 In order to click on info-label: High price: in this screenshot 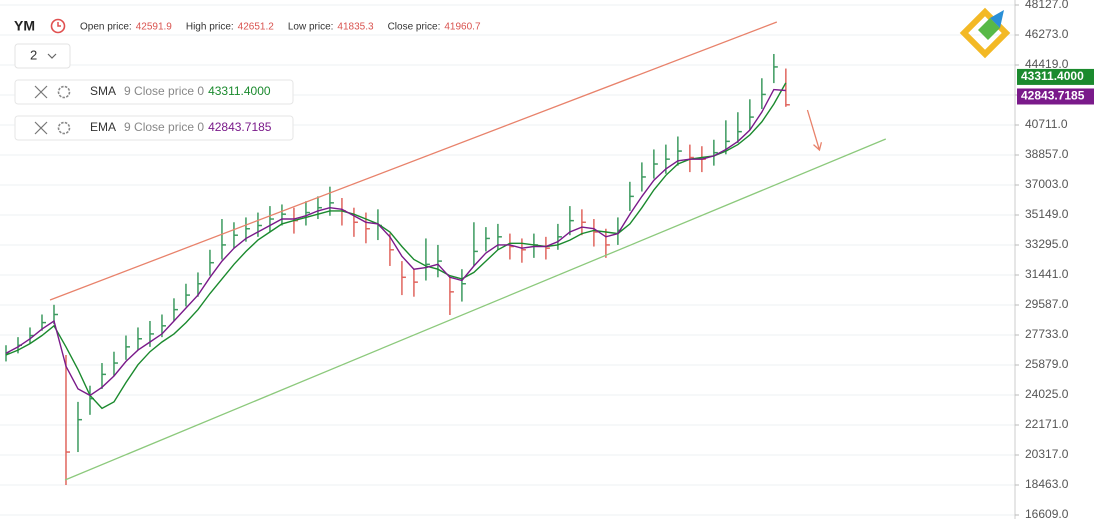, I will do `click(210, 27)`.